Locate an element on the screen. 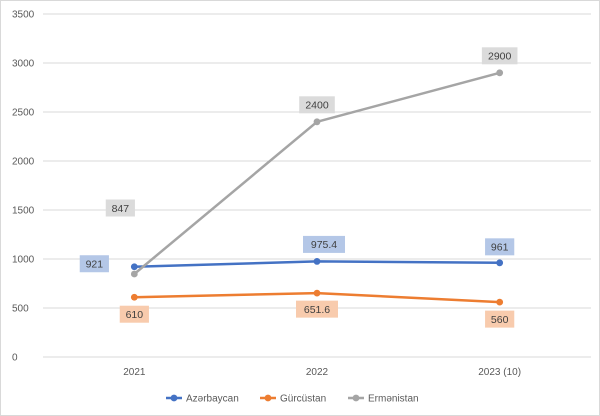  y-tick-label: 1500 is located at coordinates (23, 211).